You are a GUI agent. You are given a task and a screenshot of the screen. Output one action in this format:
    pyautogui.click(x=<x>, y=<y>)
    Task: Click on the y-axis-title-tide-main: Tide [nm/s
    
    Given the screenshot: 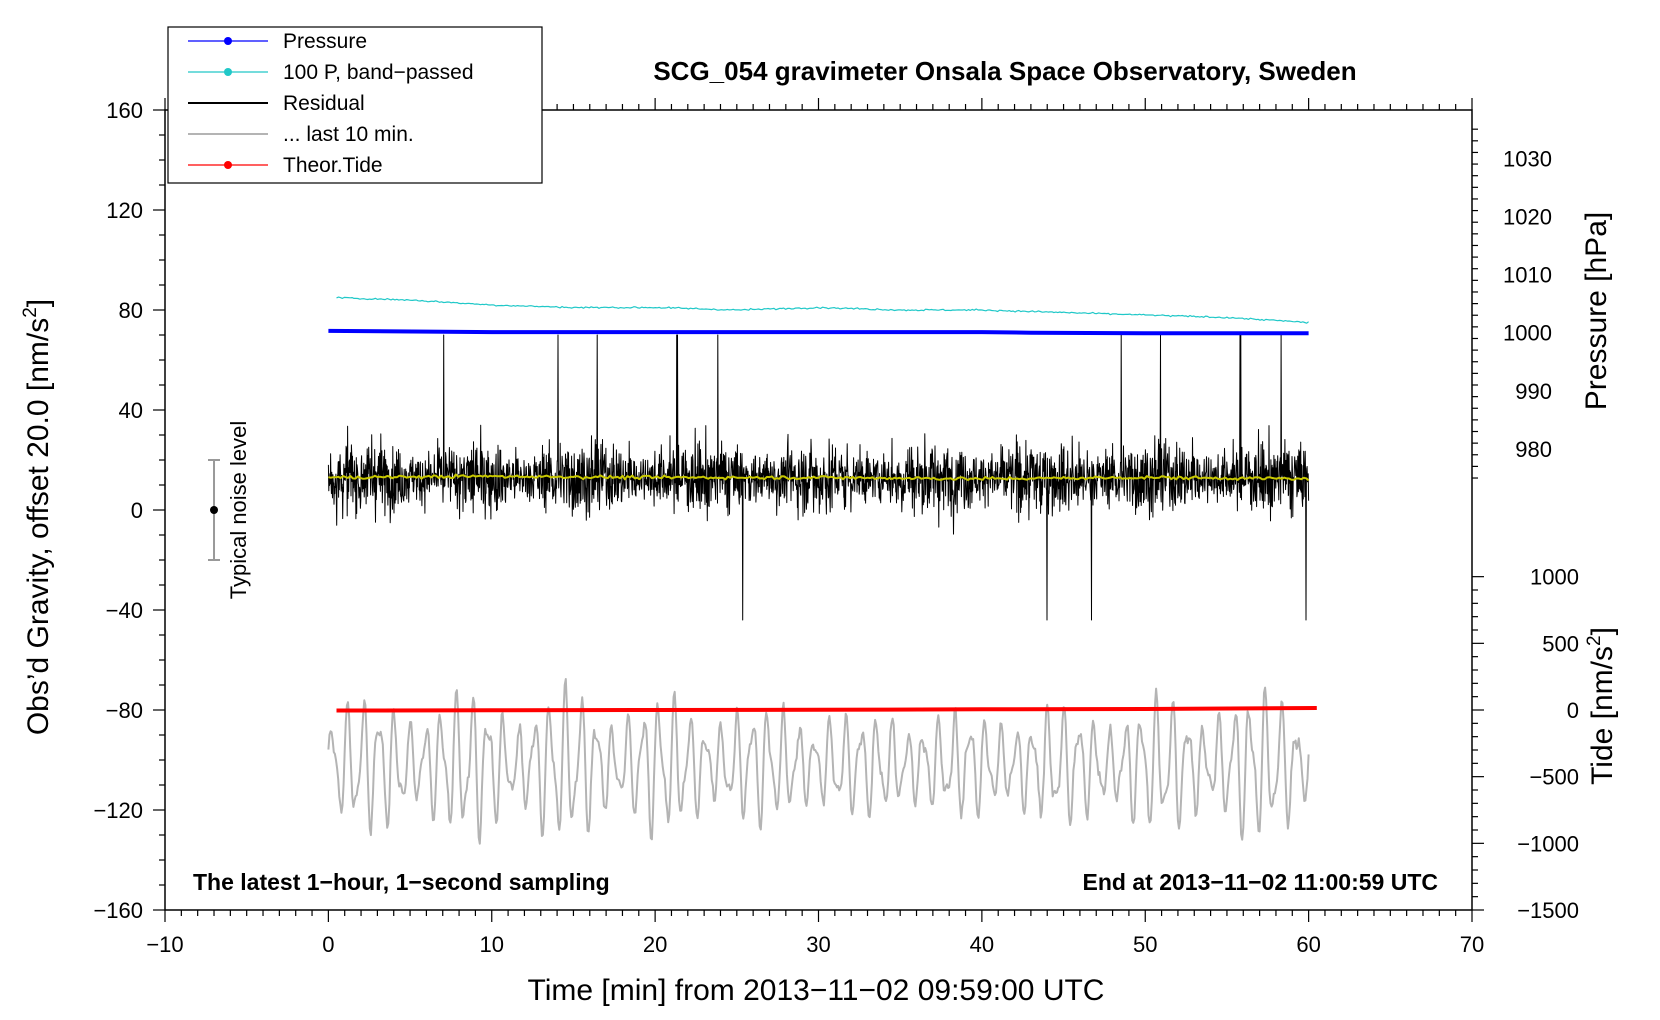 What is the action you would take?
    pyautogui.click(x=1602, y=715)
    